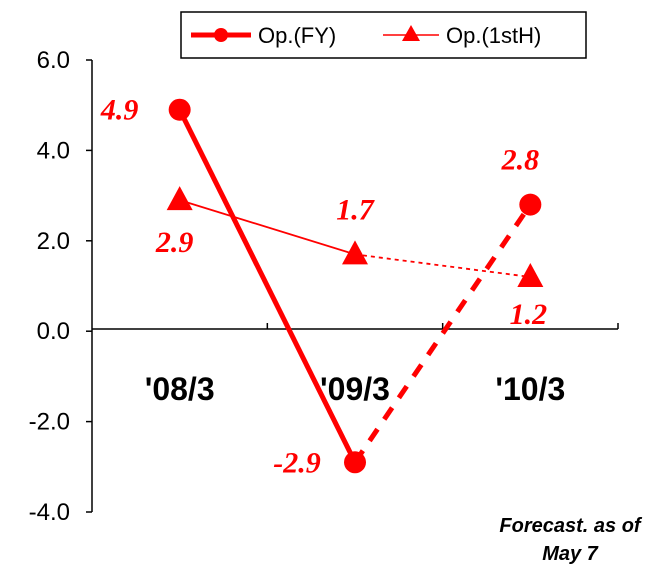  What do you see at coordinates (571, 526) in the screenshot?
I see `forecast-note-line1: Forecast. as of` at bounding box center [571, 526].